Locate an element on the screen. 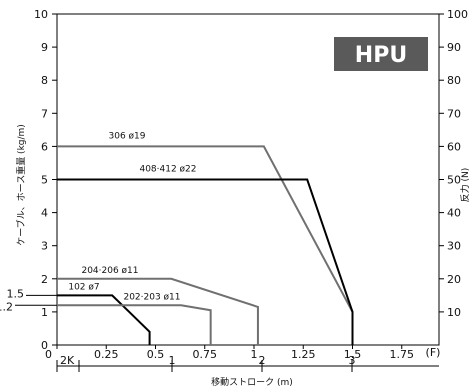 The image size is (473, 391). y-tick-label-left-7: 7 is located at coordinates (44, 113).